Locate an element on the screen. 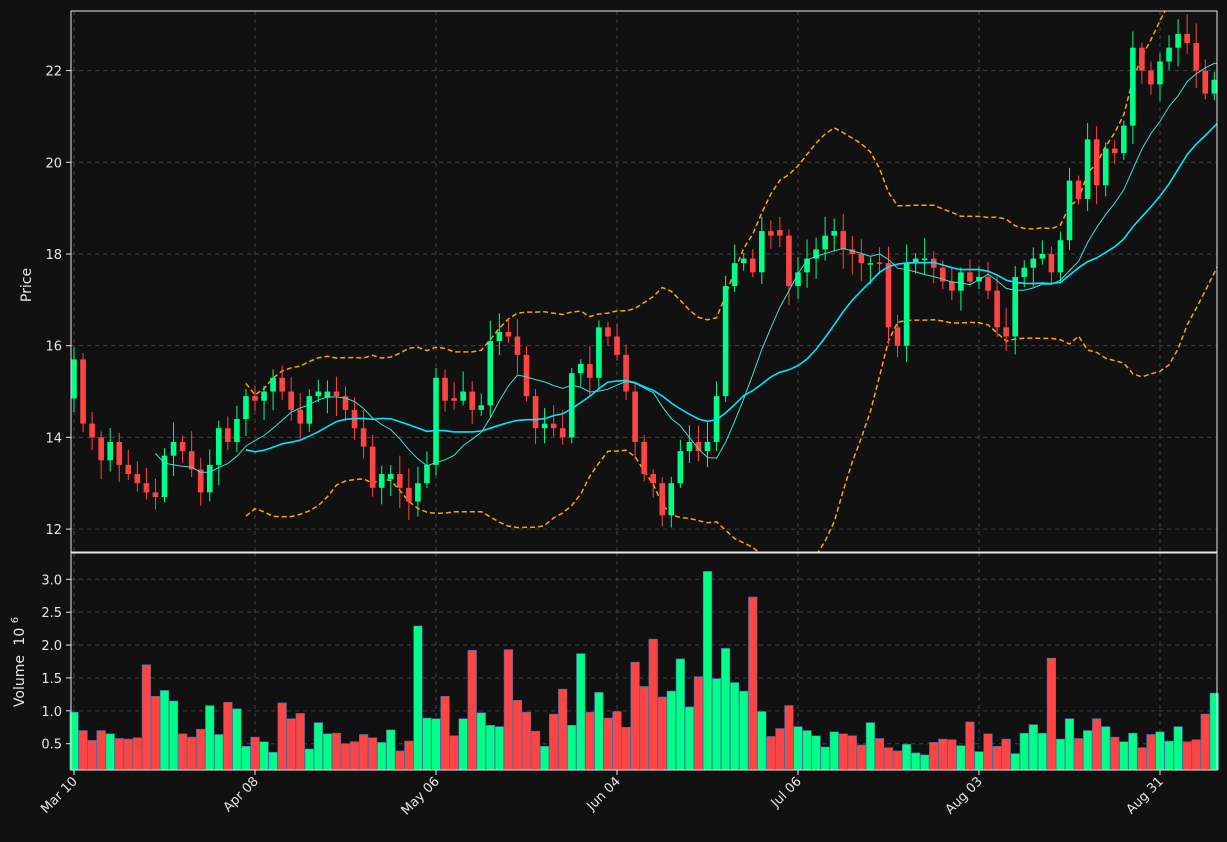  volume-tick-label: 3.0 is located at coordinates (51, 580).